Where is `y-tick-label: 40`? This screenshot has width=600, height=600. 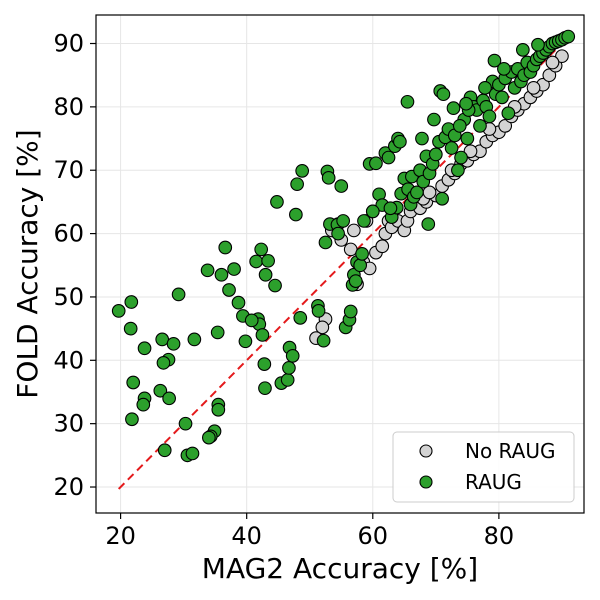 y-tick-label: 40 is located at coordinates (68, 360).